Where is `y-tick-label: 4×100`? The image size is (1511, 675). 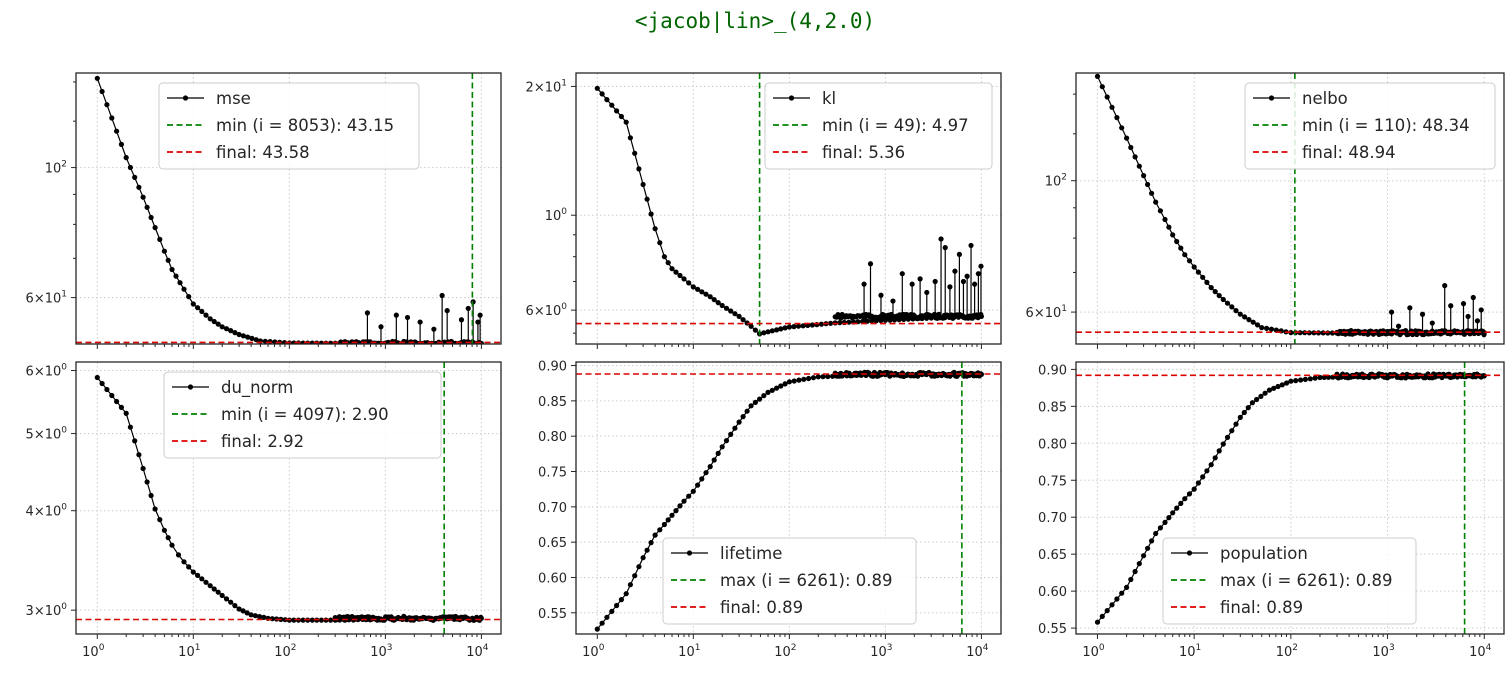
y-tick-label: 4×100 is located at coordinates (47, 511).